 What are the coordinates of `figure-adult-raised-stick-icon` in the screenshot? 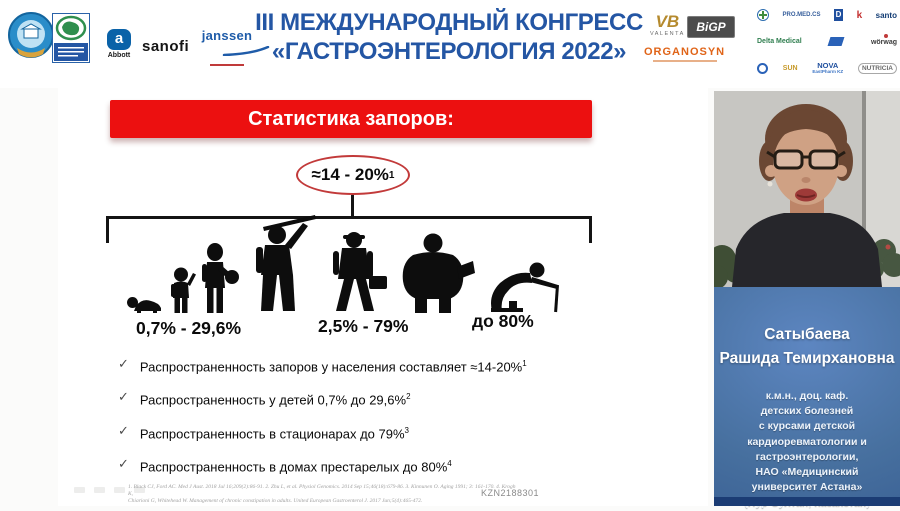 It's located at (285, 263).